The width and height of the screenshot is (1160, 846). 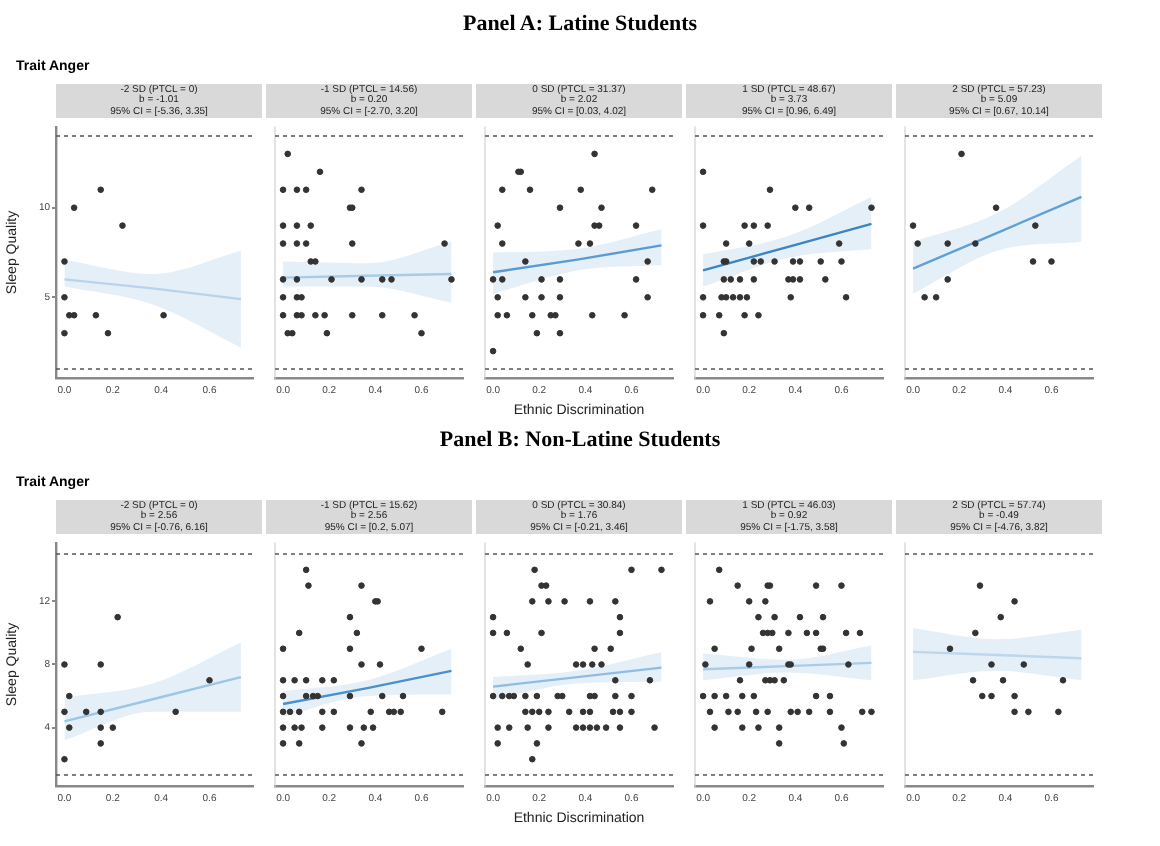 What do you see at coordinates (580, 440) in the screenshot?
I see `text: Panel B: Non-Latine Students` at bounding box center [580, 440].